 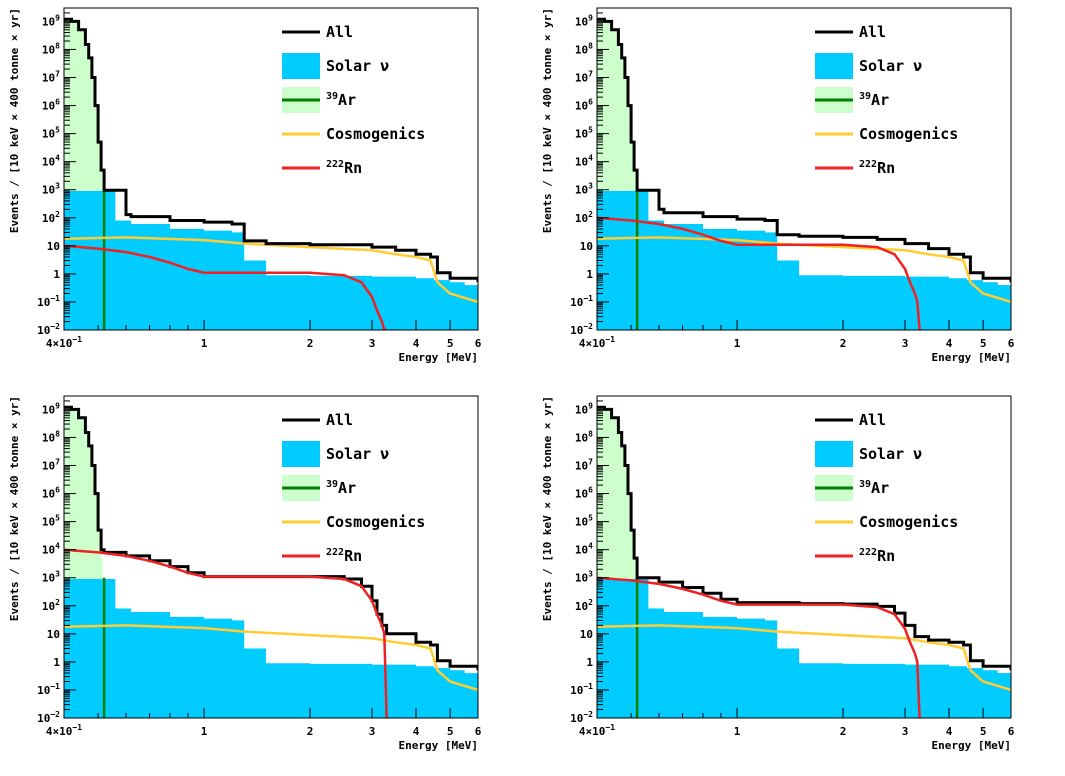 I want to click on legend-entry: All, so click(x=317, y=32).